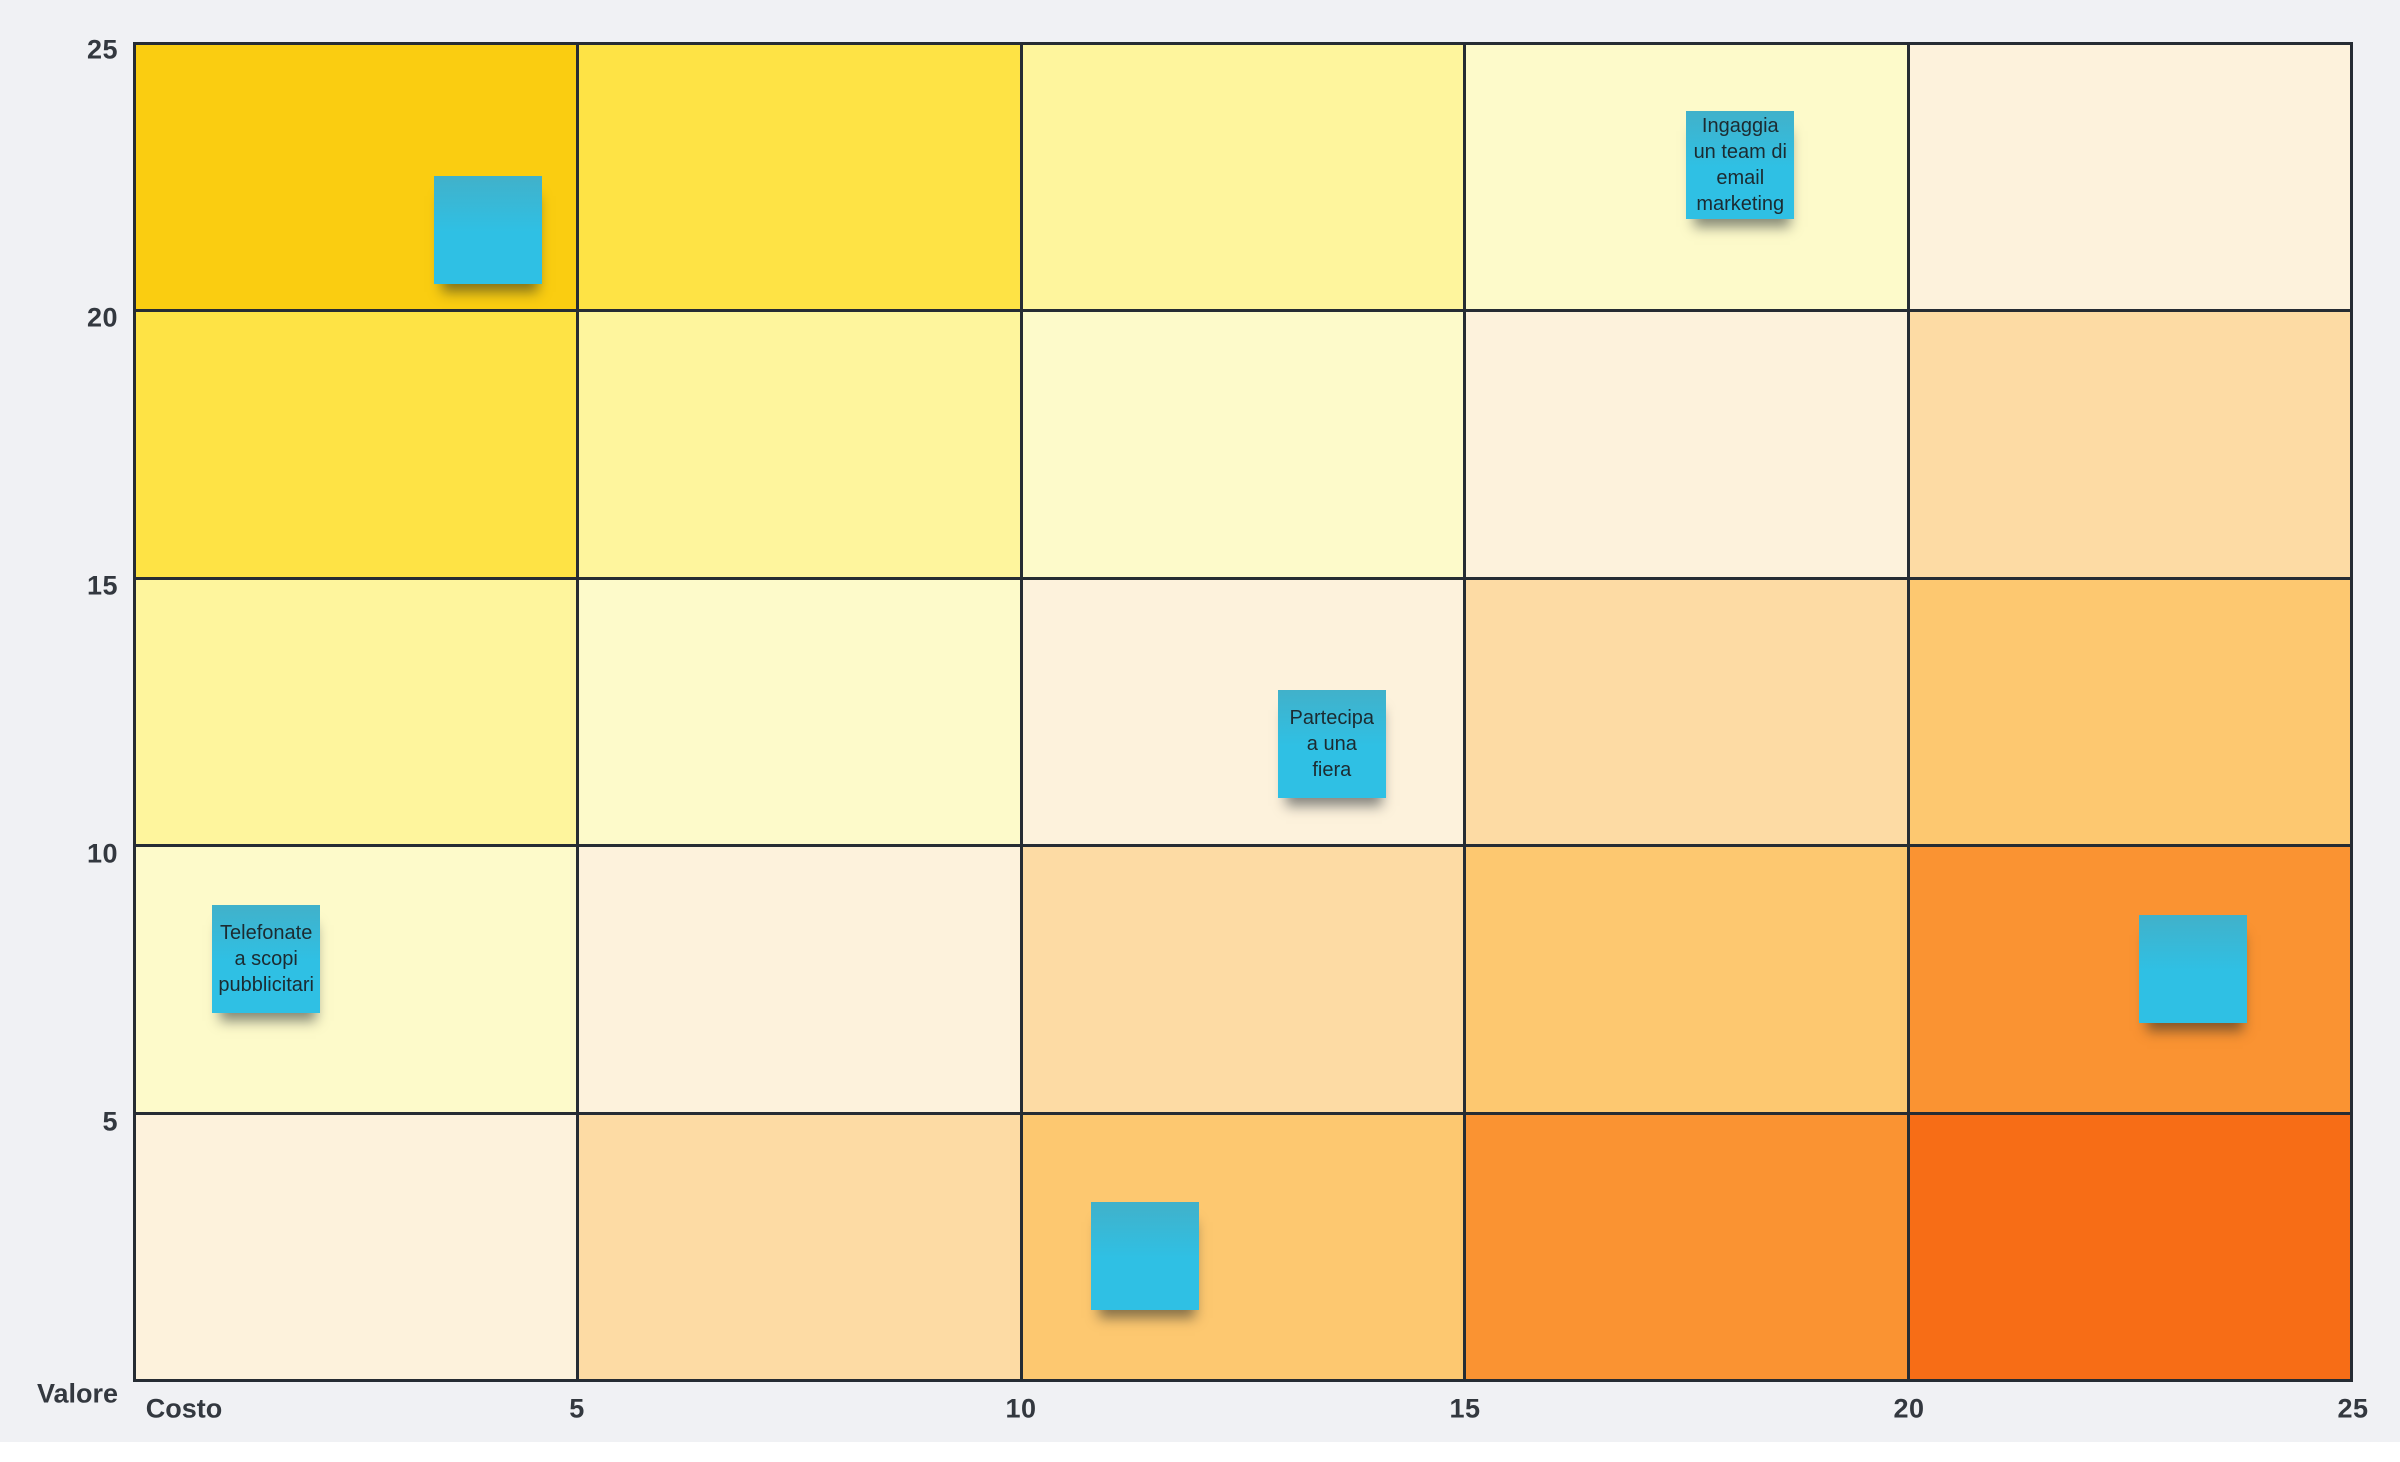 The width and height of the screenshot is (2400, 1462). What do you see at coordinates (102, 853) in the screenshot?
I see `y-tick-label: 10` at bounding box center [102, 853].